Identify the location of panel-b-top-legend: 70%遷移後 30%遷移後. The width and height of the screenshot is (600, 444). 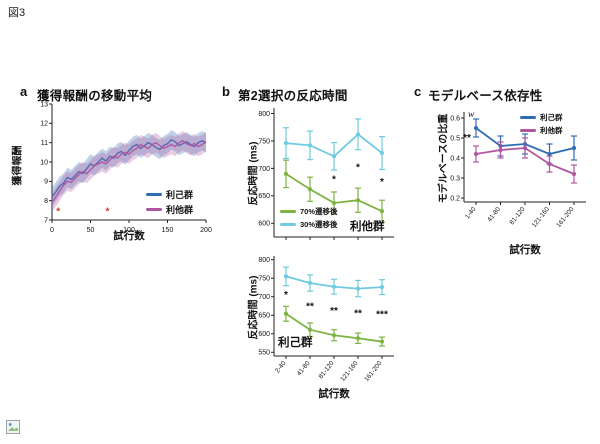
(309, 218).